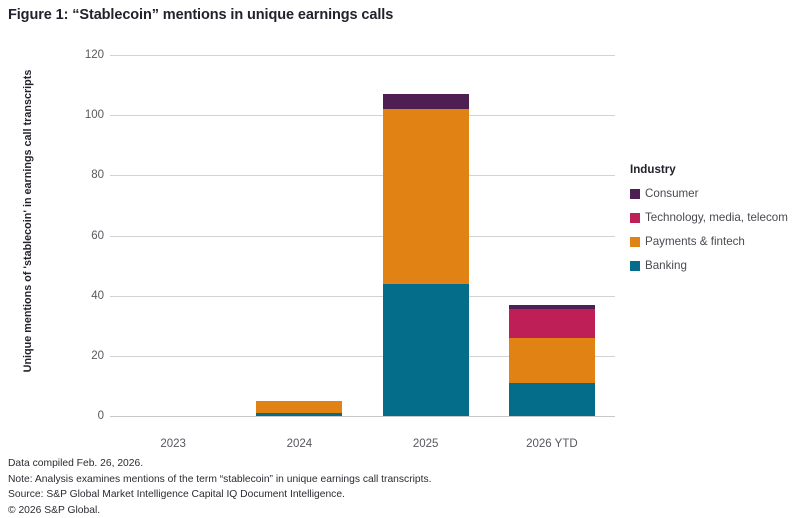  What do you see at coordinates (552, 444) in the screenshot?
I see `x-axis-tick-label: 2026 YTD` at bounding box center [552, 444].